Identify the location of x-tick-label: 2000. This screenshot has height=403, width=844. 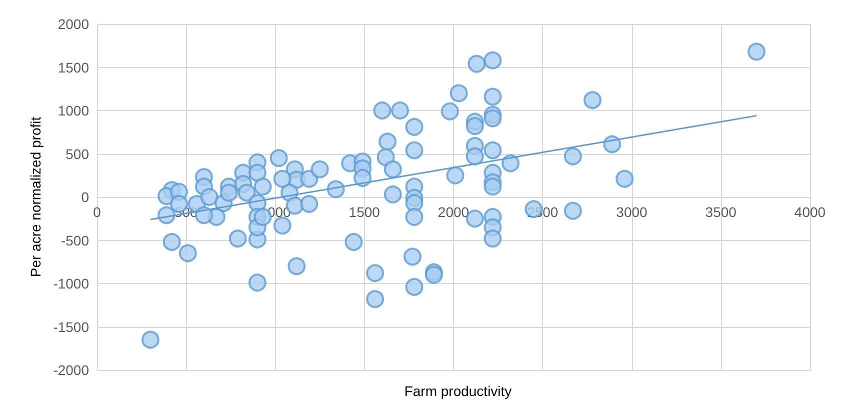
(454, 212).